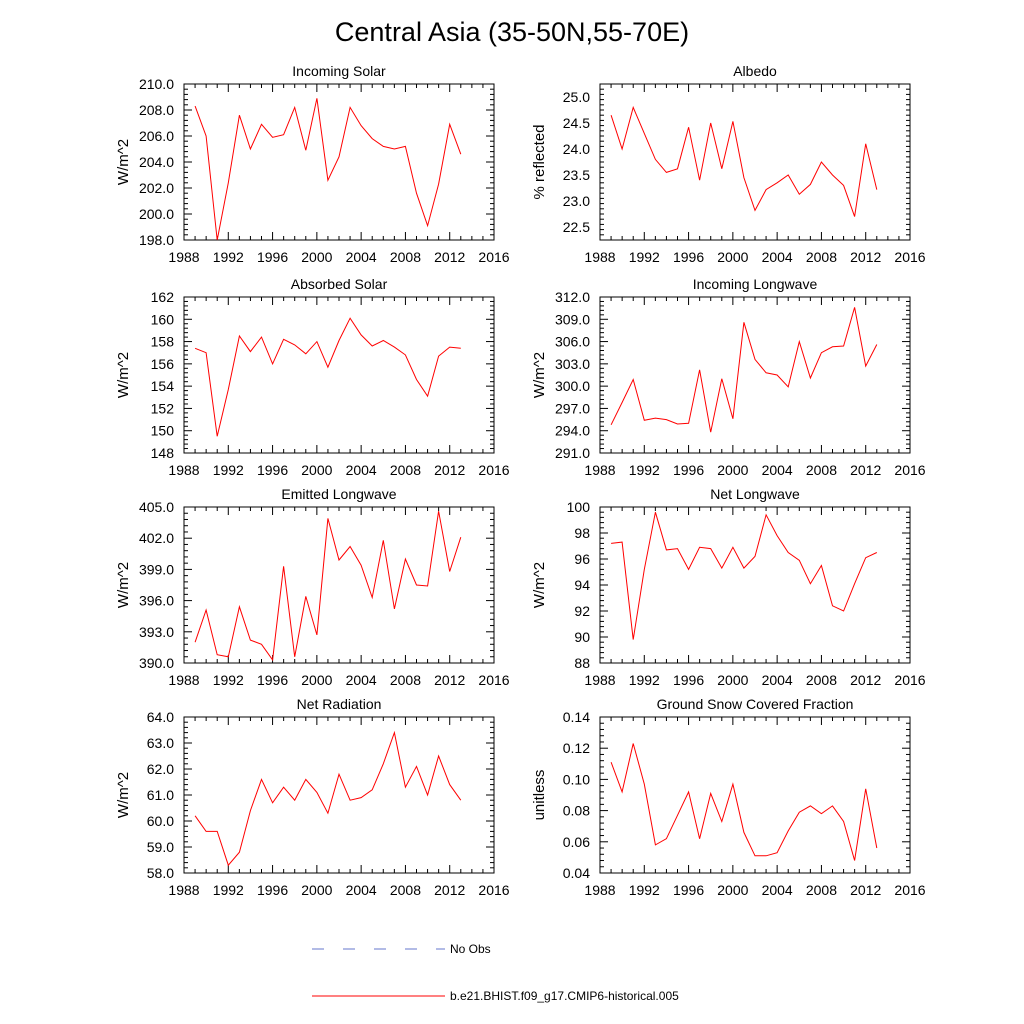  I want to click on ytick-label: 63.0, so click(160, 743).